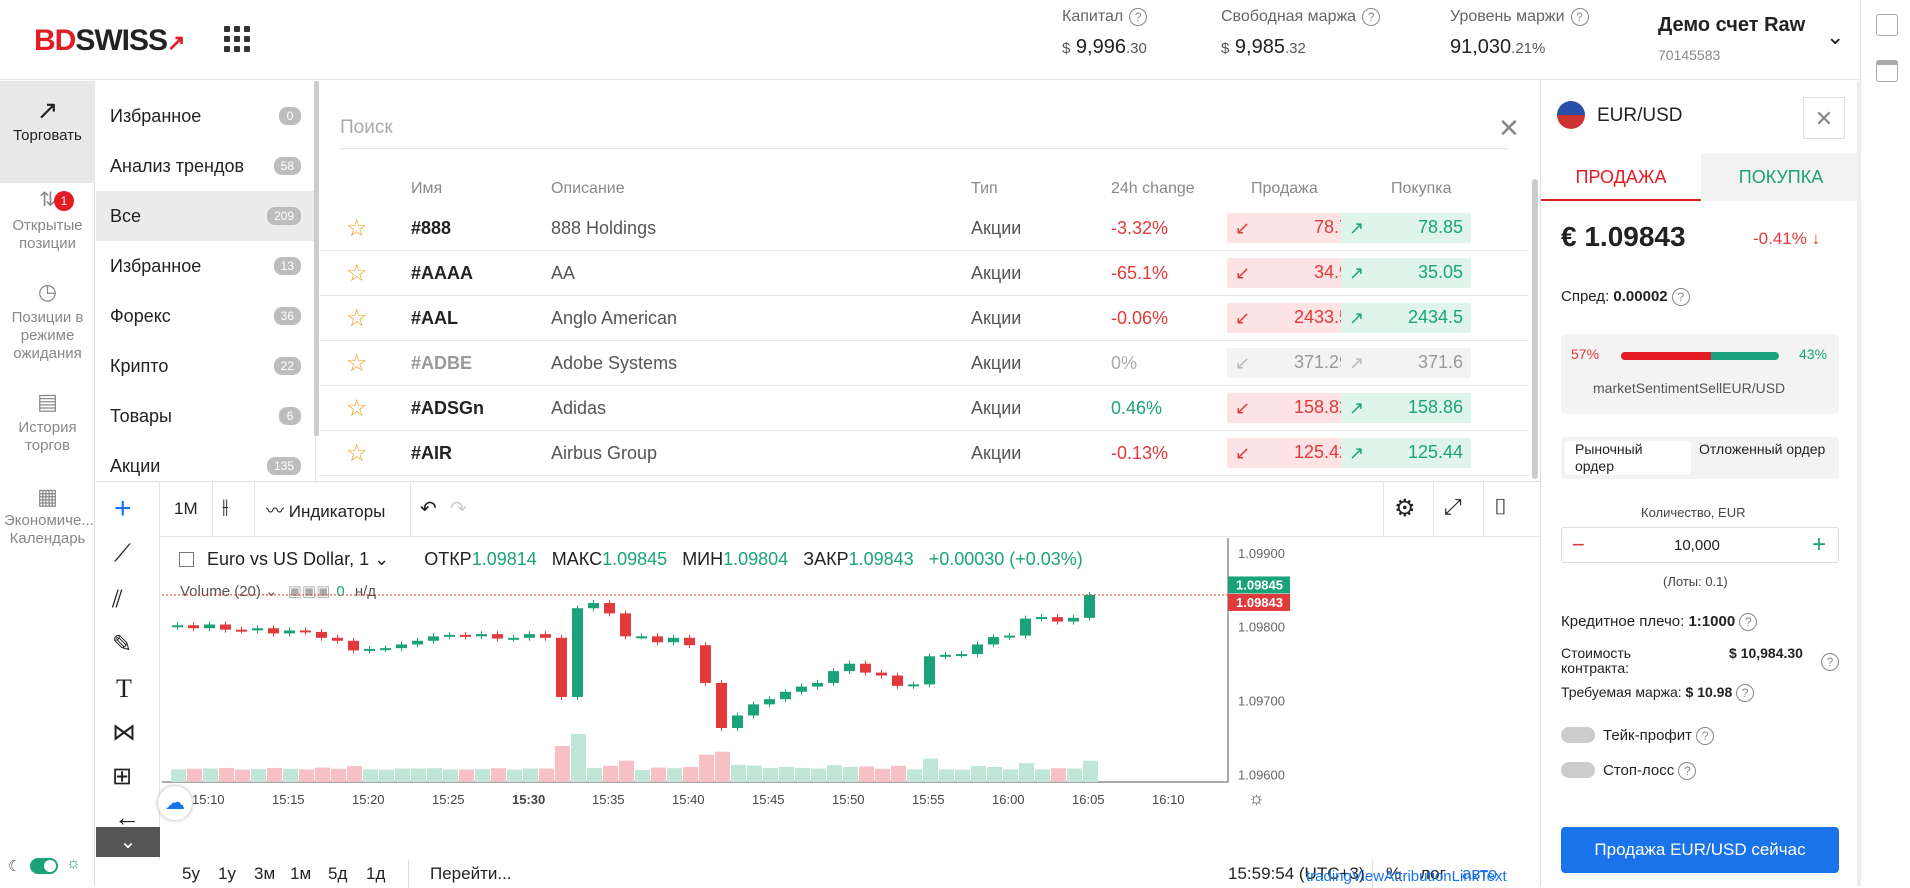 This screenshot has height=888, width=1910. I want to click on chart-time: 15:59:54 (UTC+3), so click(1296, 873).